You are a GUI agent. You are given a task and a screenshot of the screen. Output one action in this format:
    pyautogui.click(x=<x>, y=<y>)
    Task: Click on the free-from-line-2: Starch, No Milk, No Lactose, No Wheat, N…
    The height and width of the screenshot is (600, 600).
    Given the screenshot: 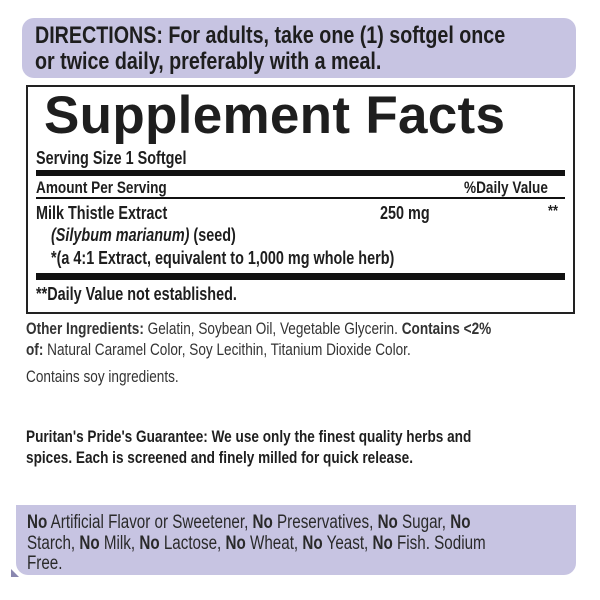 What is the action you would take?
    pyautogui.click(x=256, y=543)
    